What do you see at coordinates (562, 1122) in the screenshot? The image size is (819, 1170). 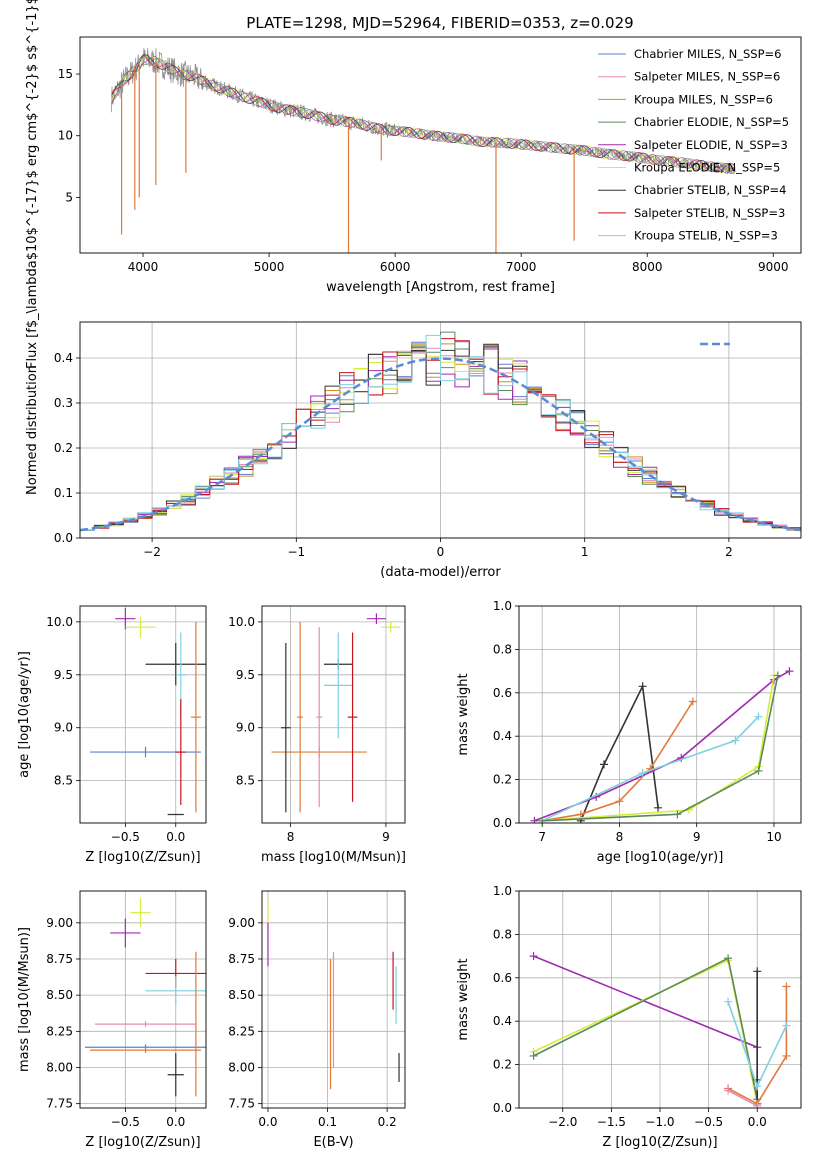 I see `x-tick-label: −2.0` at bounding box center [562, 1122].